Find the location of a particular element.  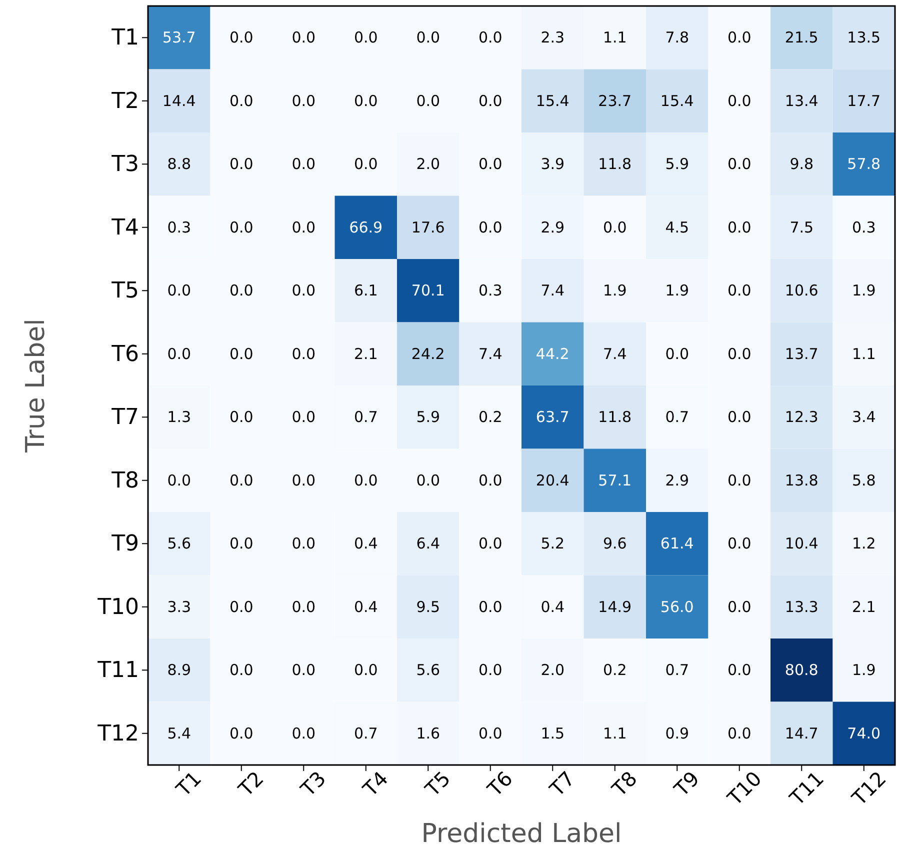

data-label: 8.9 is located at coordinates (179, 670).